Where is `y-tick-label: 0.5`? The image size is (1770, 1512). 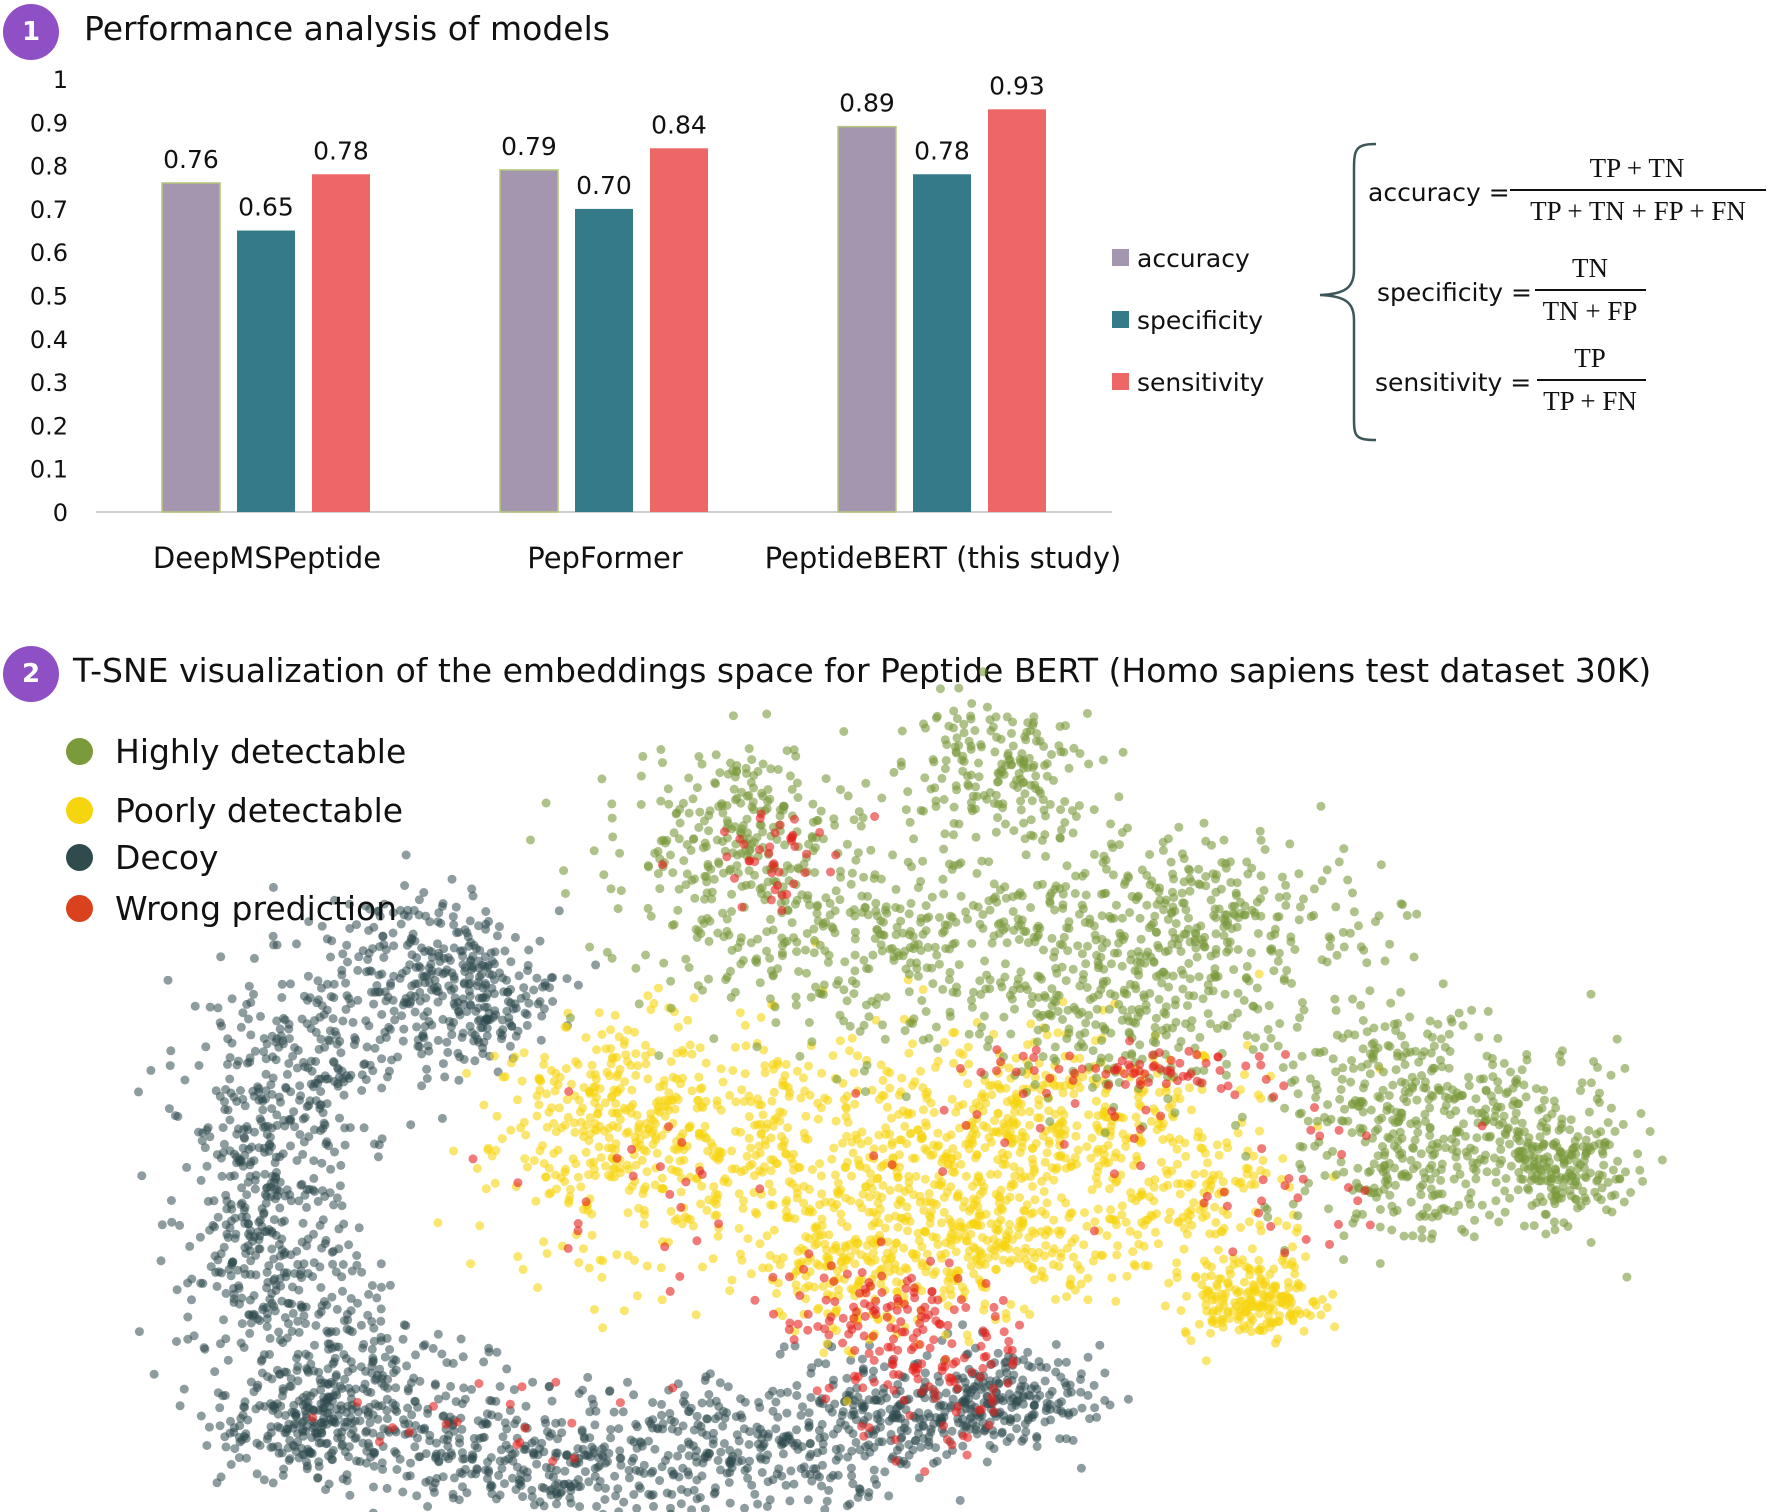 y-tick-label: 0.5 is located at coordinates (49, 297).